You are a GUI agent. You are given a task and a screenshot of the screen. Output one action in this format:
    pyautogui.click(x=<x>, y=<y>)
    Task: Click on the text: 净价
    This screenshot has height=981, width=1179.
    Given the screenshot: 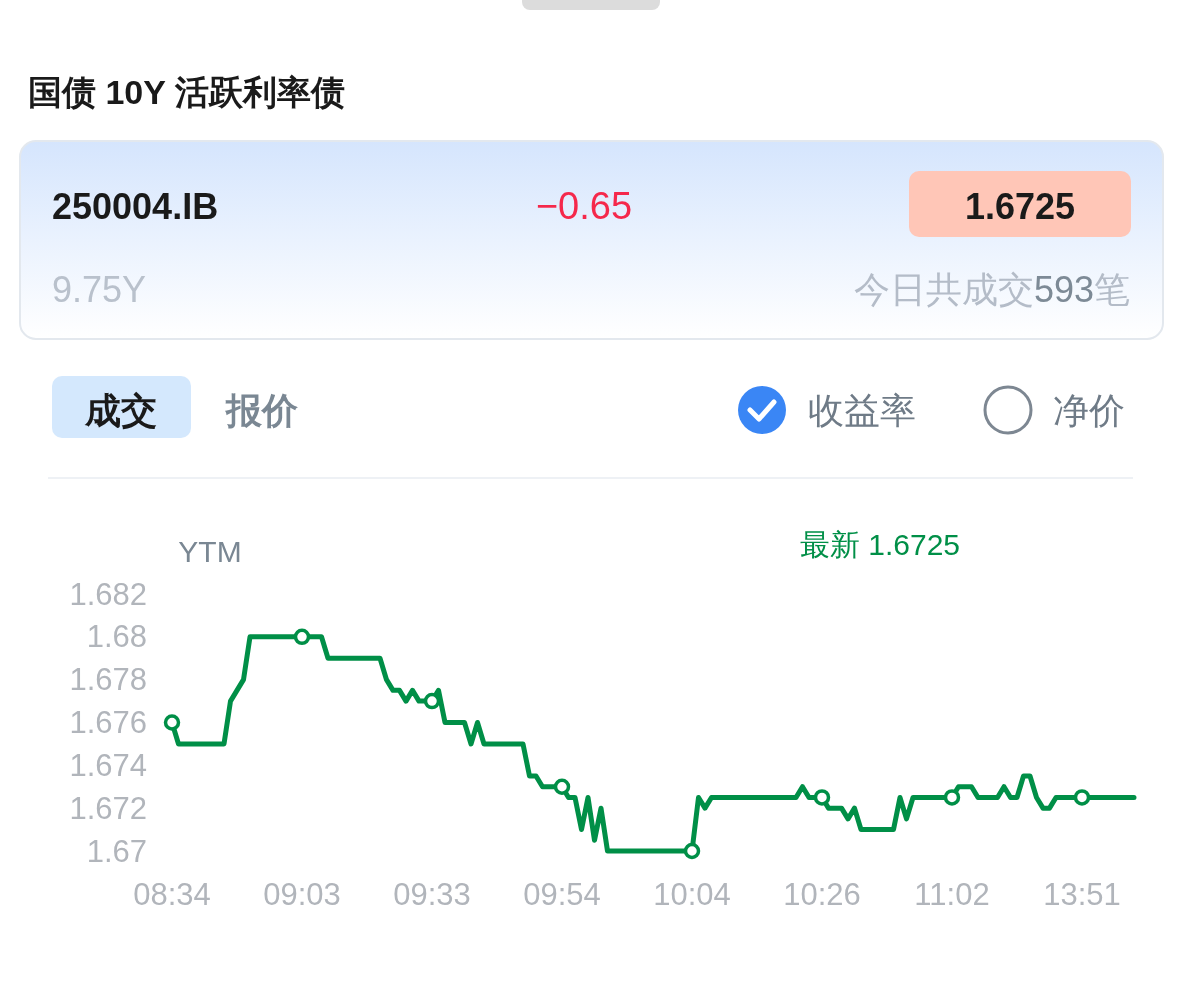 What is the action you would take?
    pyautogui.click(x=1089, y=410)
    